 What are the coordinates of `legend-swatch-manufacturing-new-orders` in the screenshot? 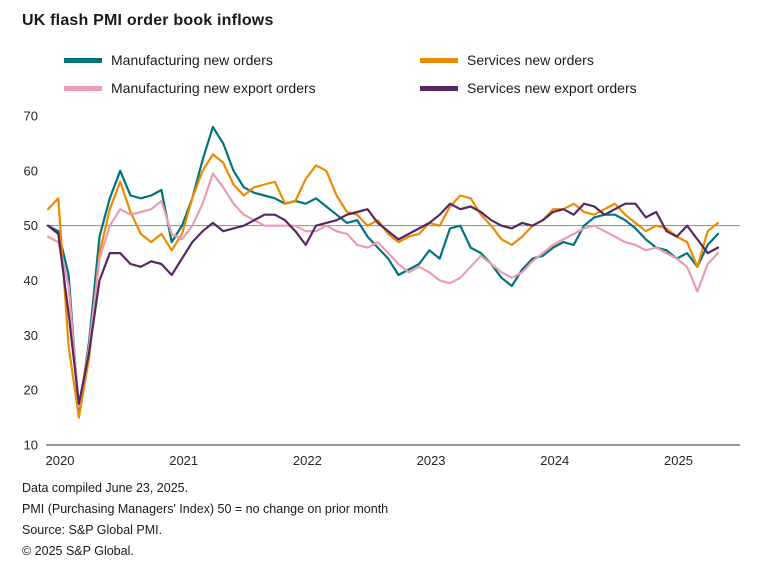 It's located at (83, 60).